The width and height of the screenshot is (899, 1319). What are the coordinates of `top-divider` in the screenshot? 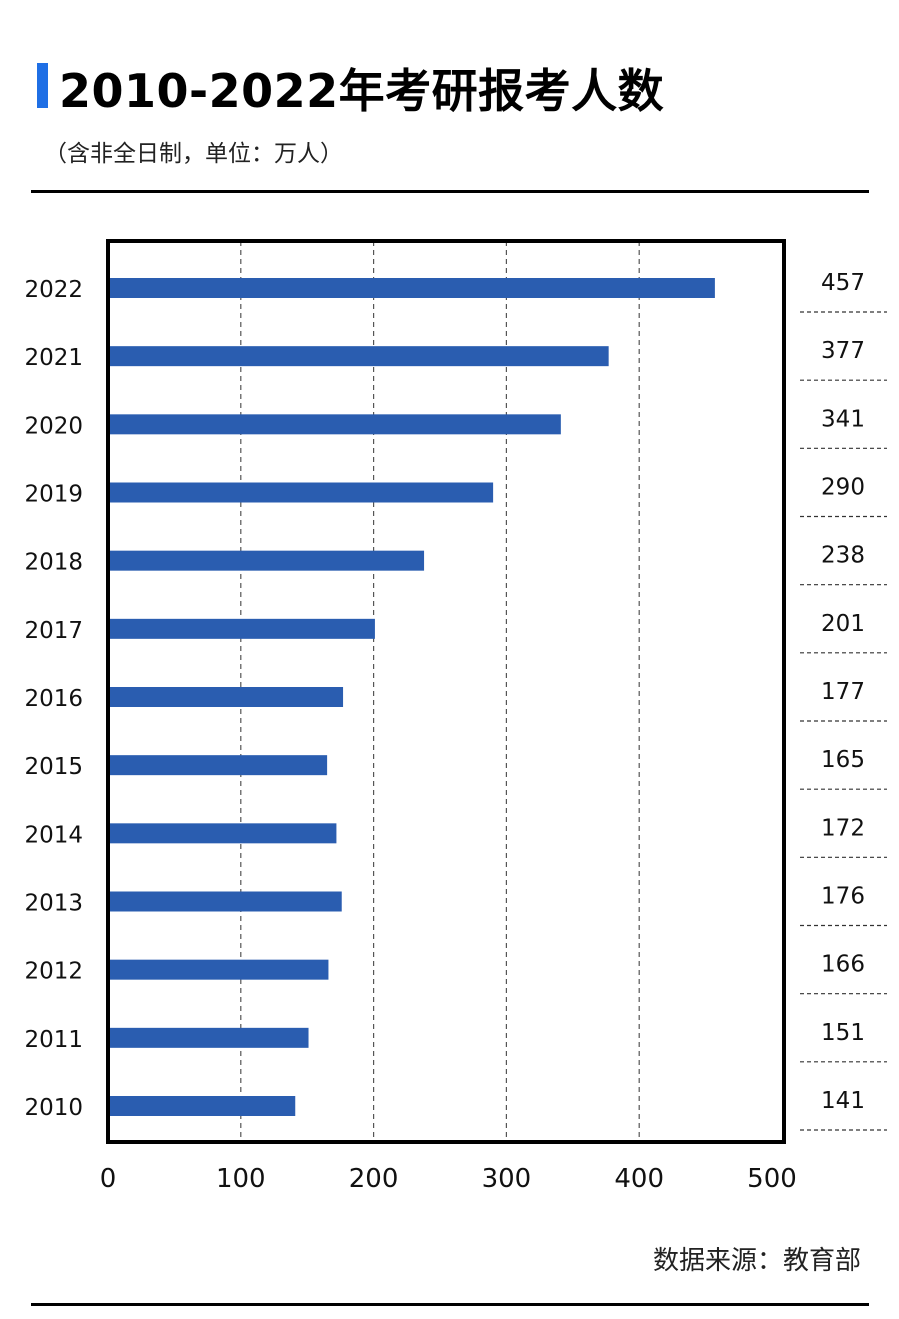 It's located at (450, 191).